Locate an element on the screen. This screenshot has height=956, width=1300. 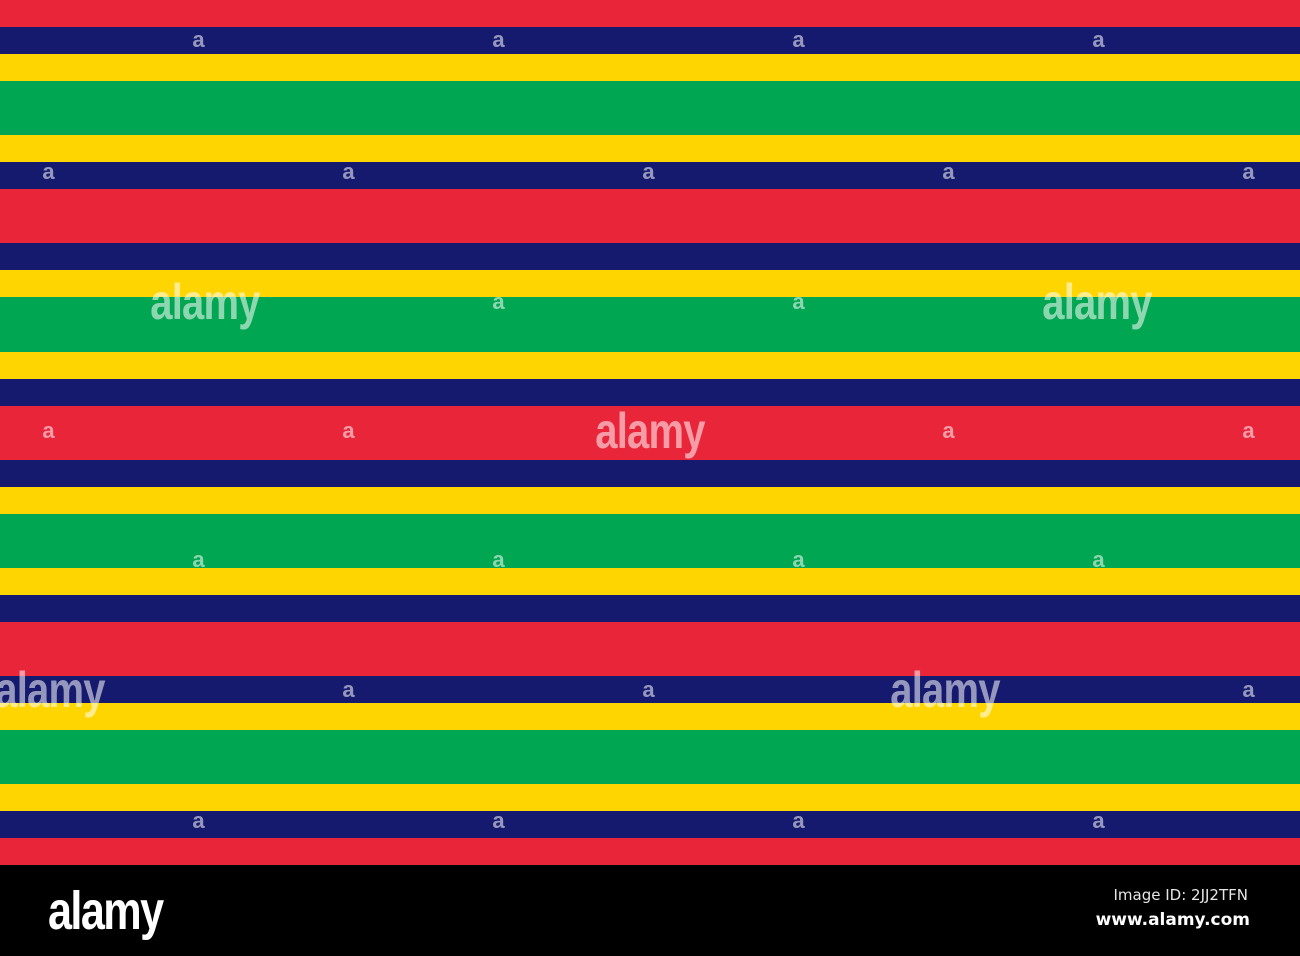
website-link: www.alamy.com is located at coordinates (1172, 920).